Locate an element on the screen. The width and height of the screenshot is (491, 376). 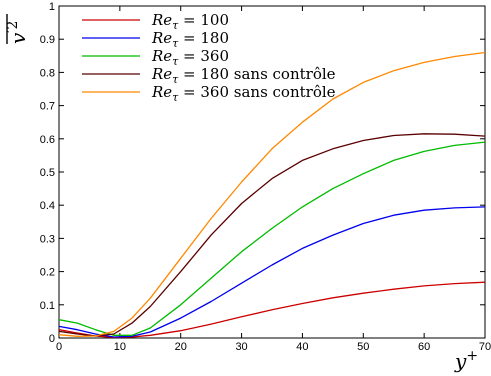
y-tick-label: 0.5 is located at coordinates (47, 173).